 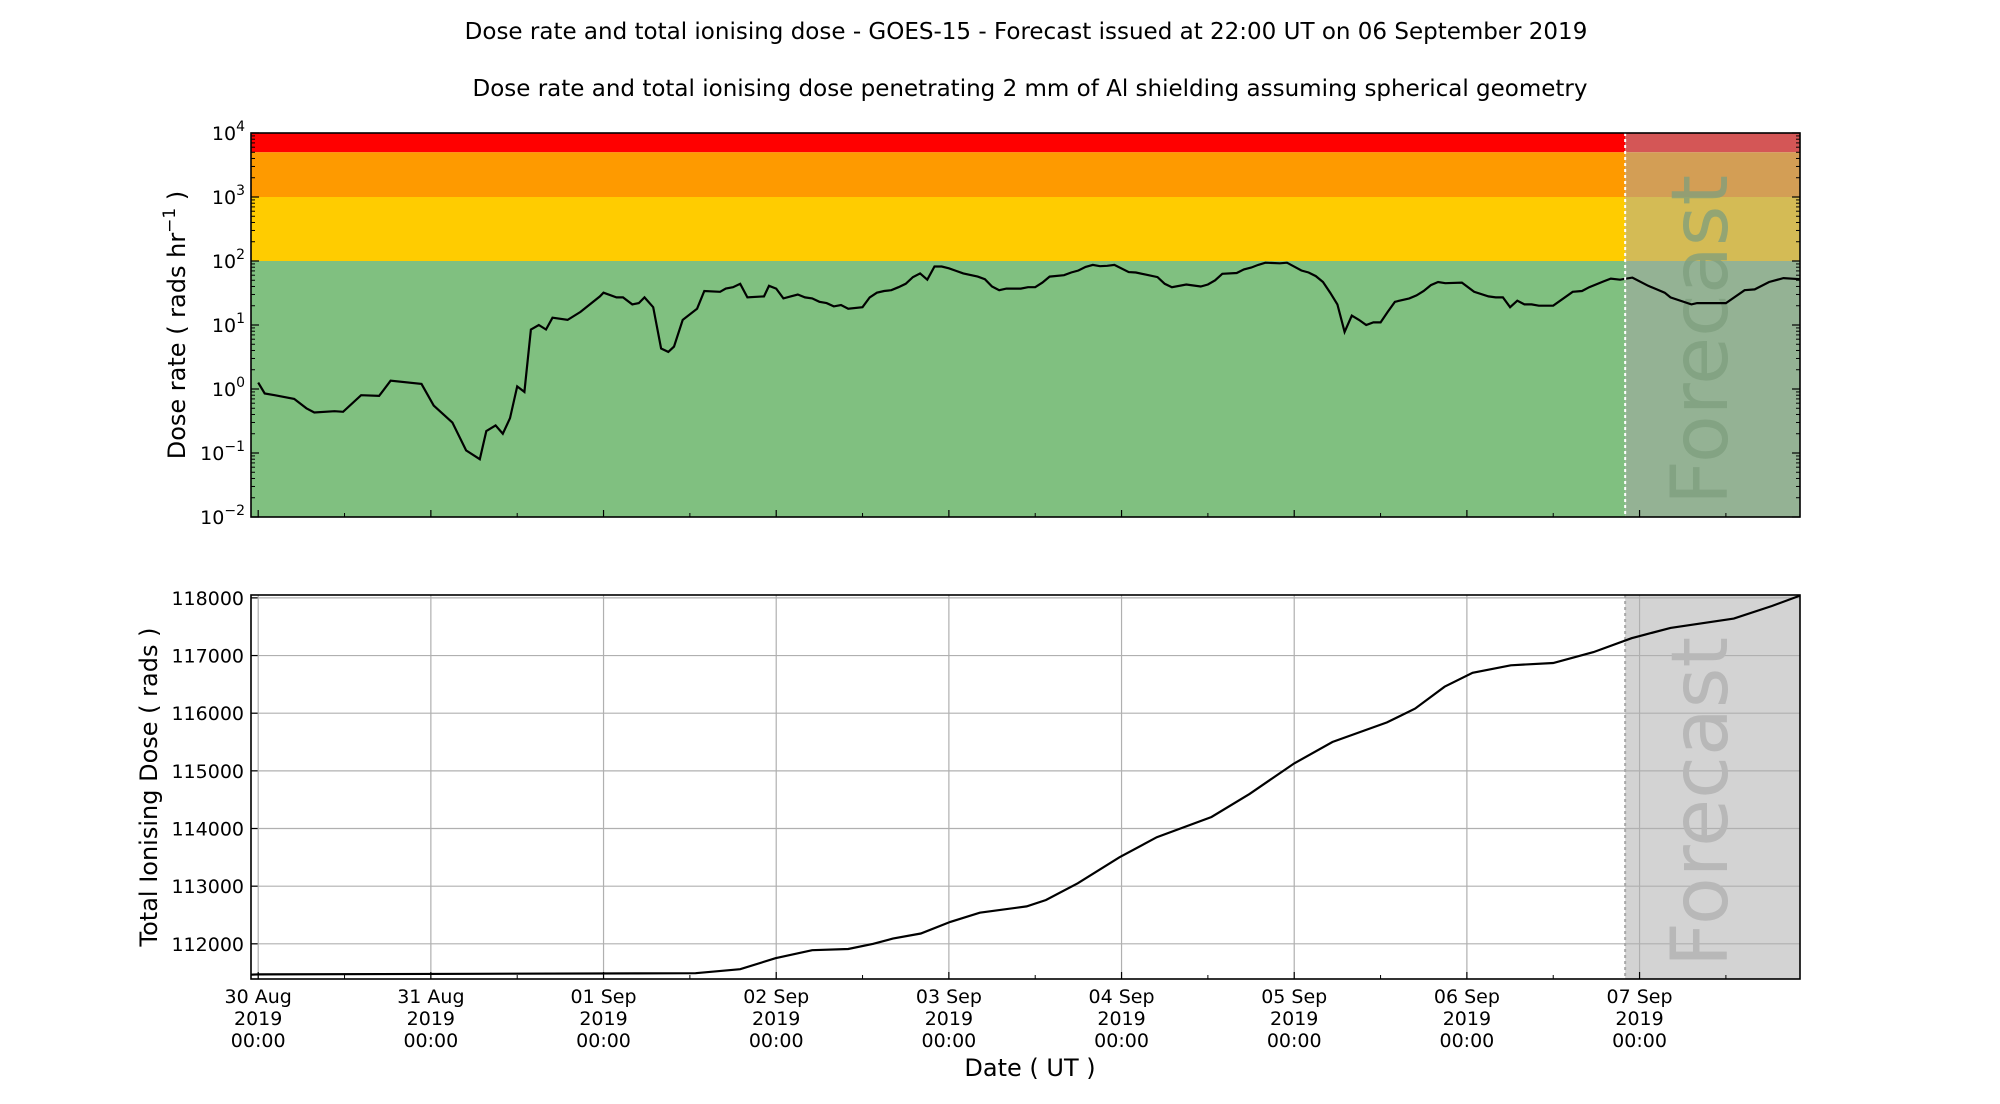 What do you see at coordinates (938, 174) in the screenshot?
I see `band-orange` at bounding box center [938, 174].